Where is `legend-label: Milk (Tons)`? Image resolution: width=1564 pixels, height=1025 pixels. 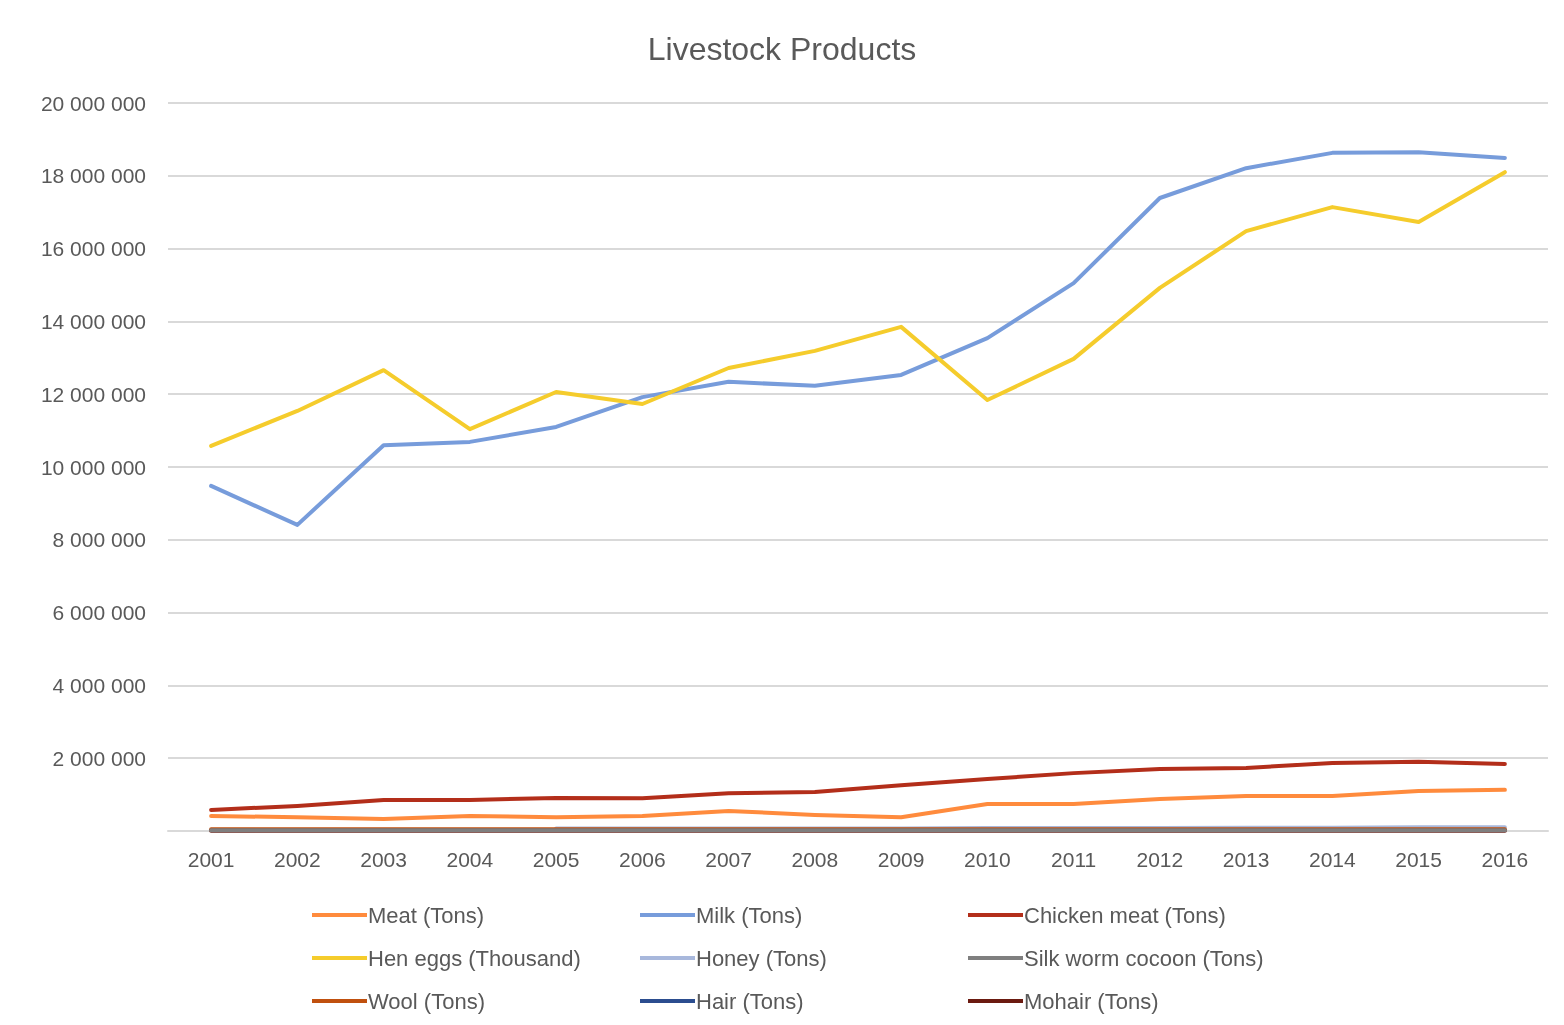 legend-label: Milk (Tons) is located at coordinates (749, 915).